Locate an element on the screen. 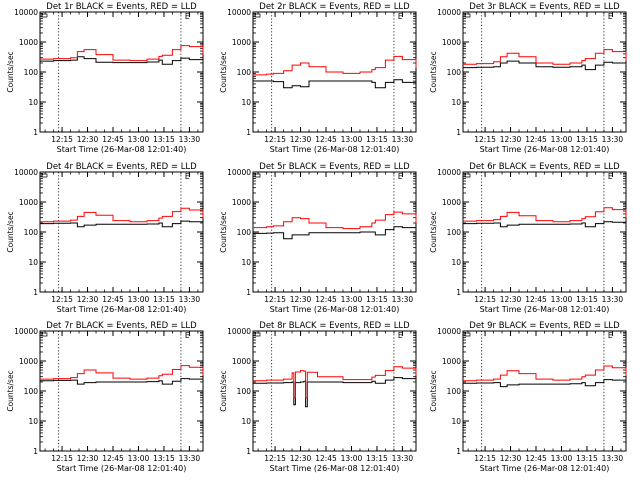 The height and width of the screenshot is (480, 640). panel-title: Det 8r BLACK = Events, RED = LLD is located at coordinates (334, 326).